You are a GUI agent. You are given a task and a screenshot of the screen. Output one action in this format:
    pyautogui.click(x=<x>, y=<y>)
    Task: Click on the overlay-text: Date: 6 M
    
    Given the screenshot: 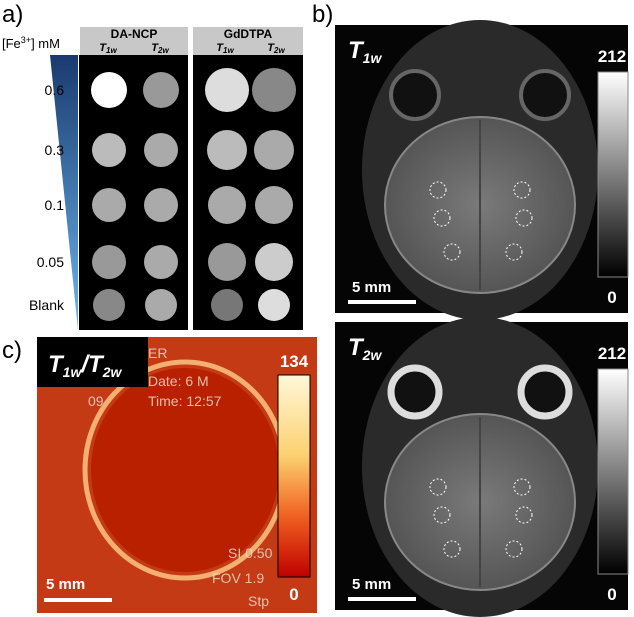 What is the action you would take?
    pyautogui.click(x=178, y=381)
    